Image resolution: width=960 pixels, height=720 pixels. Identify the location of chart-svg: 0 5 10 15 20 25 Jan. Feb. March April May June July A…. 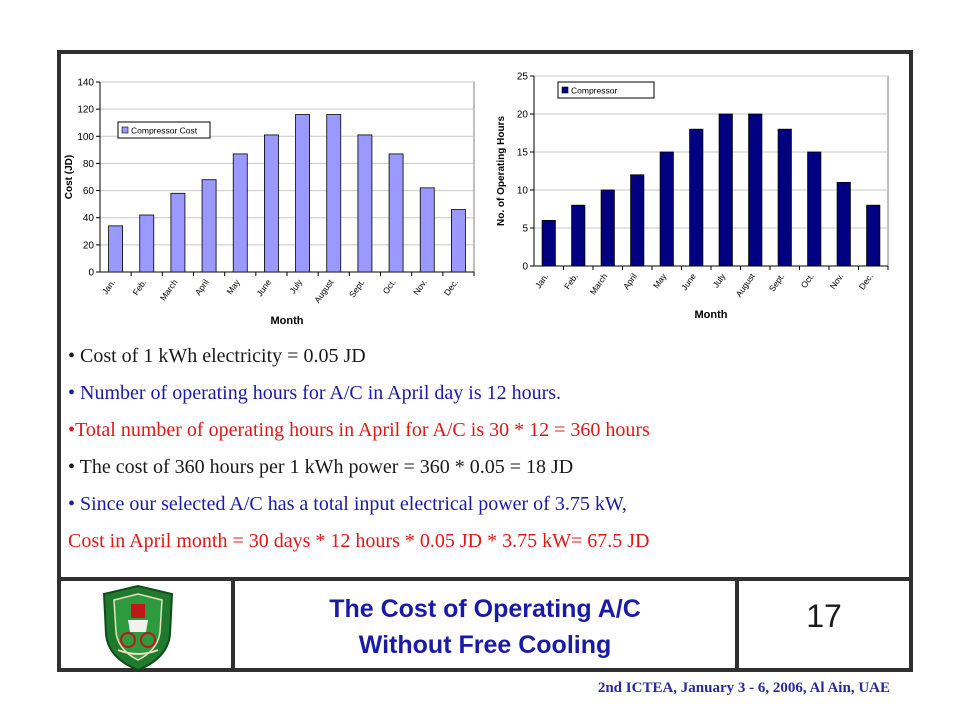
(692, 196).